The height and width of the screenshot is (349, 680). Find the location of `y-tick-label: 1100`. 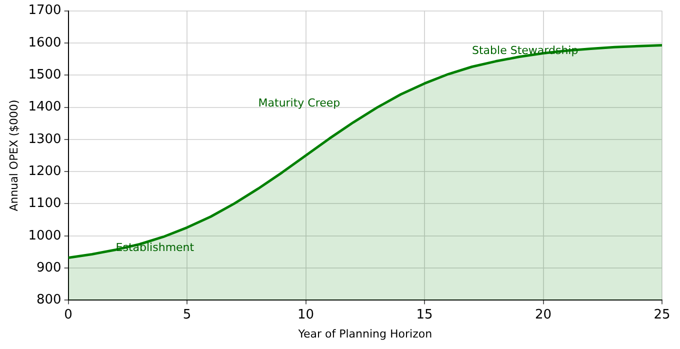

y-tick-label: 1100 is located at coordinates (45, 204).